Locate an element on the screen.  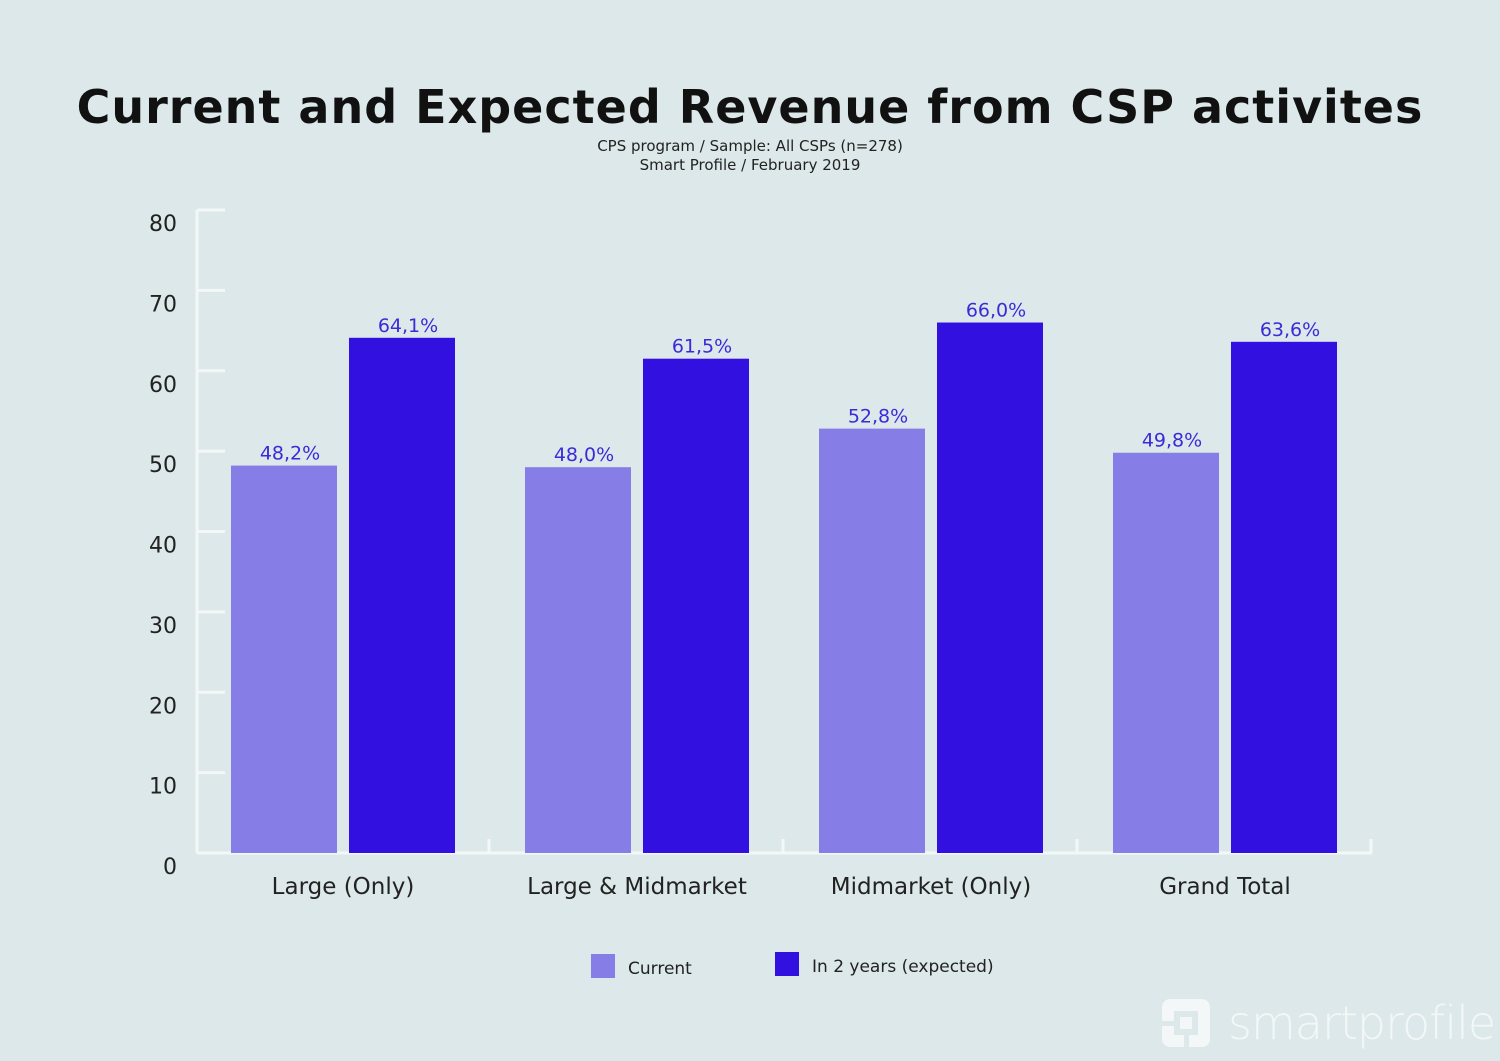
x-tick-label: Midmarket (Only) is located at coordinates (931, 887).